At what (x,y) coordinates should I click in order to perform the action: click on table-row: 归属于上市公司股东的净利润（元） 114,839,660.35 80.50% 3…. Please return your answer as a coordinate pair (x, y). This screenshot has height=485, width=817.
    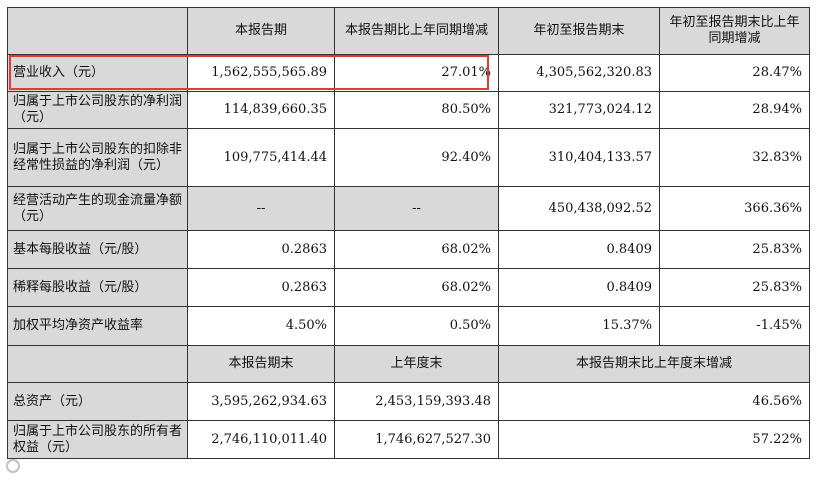
    Looking at the image, I should click on (408, 110).